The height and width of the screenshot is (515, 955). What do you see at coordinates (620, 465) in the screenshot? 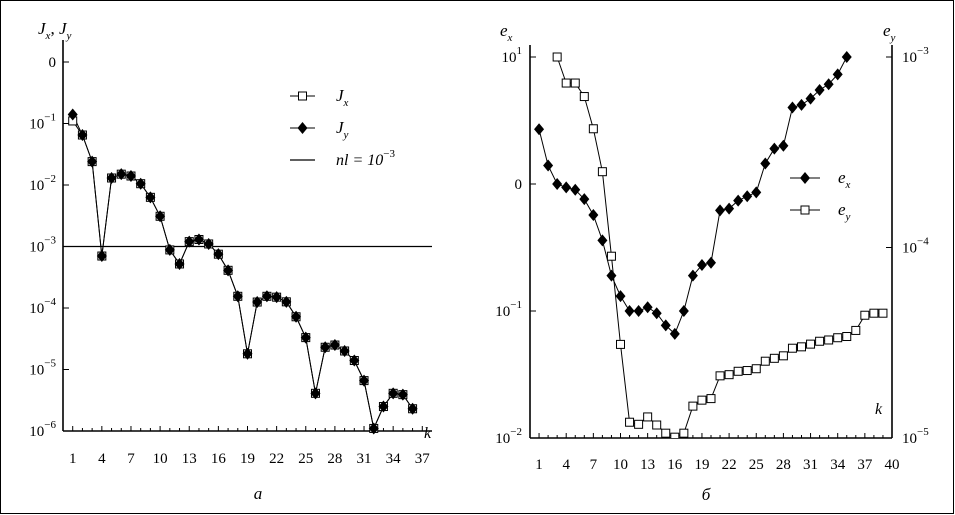
I see `panel-b-xtick-label: 10` at bounding box center [620, 465].